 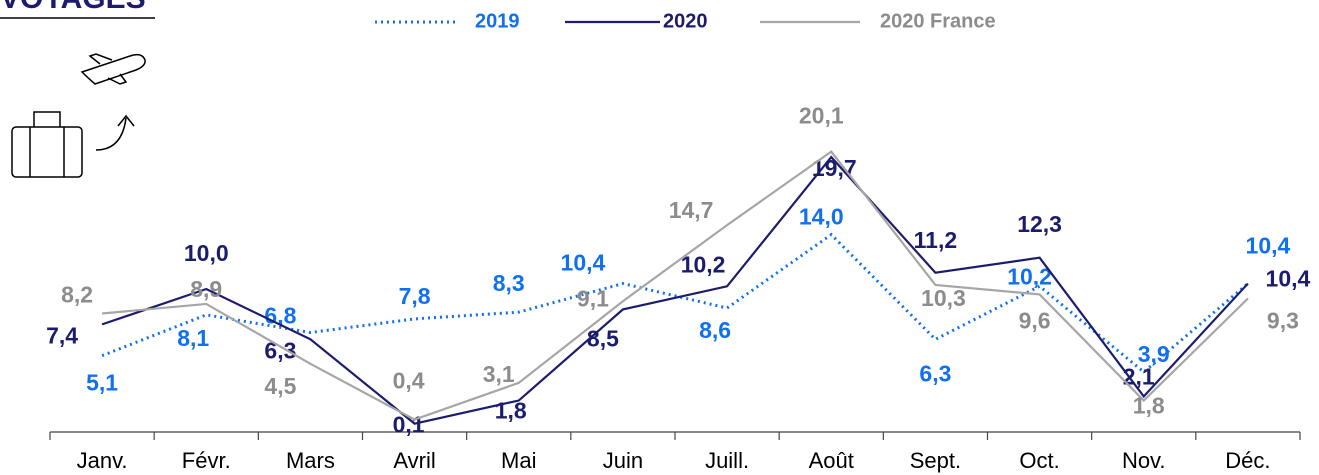 What do you see at coordinates (409, 381) in the screenshot?
I see `data-label: 0,4` at bounding box center [409, 381].